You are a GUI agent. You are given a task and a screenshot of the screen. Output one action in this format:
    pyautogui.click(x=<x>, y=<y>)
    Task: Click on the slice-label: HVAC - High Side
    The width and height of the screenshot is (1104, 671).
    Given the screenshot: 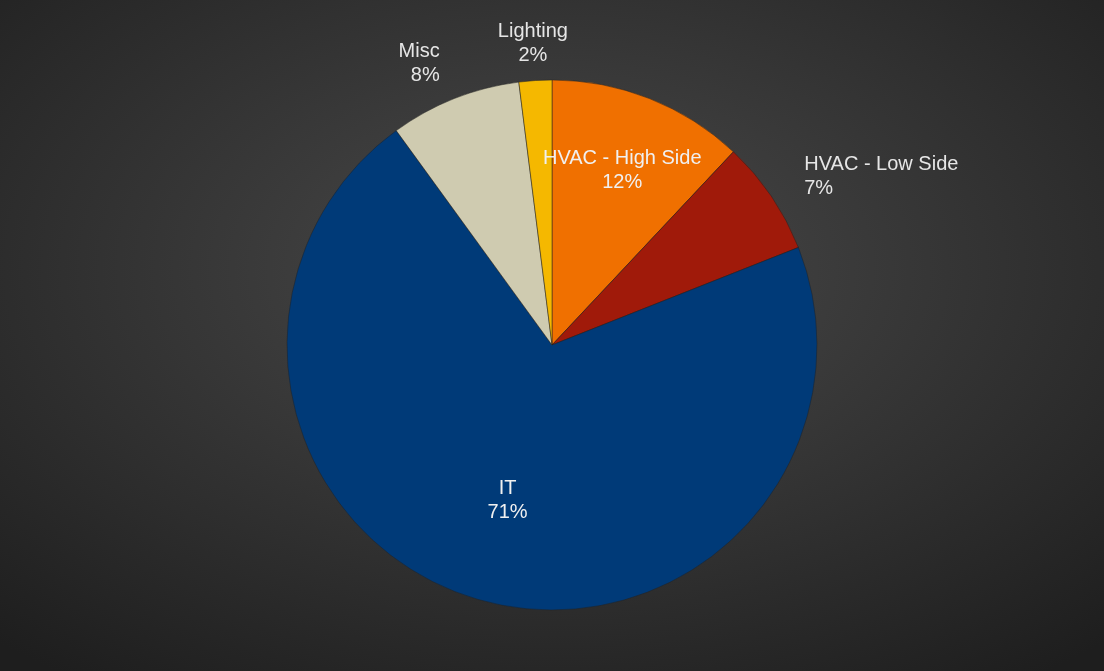 What is the action you would take?
    pyautogui.click(x=622, y=156)
    